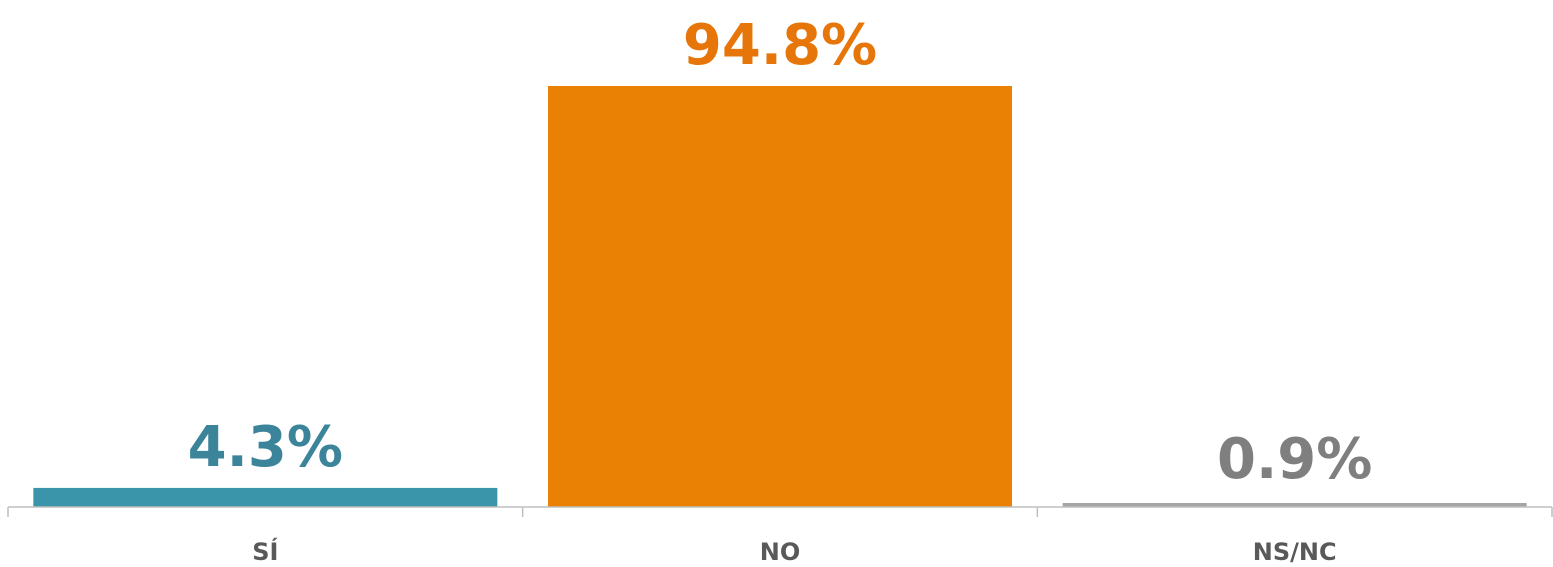  I want to click on value-label-2: 94.8%, so click(780, 45).